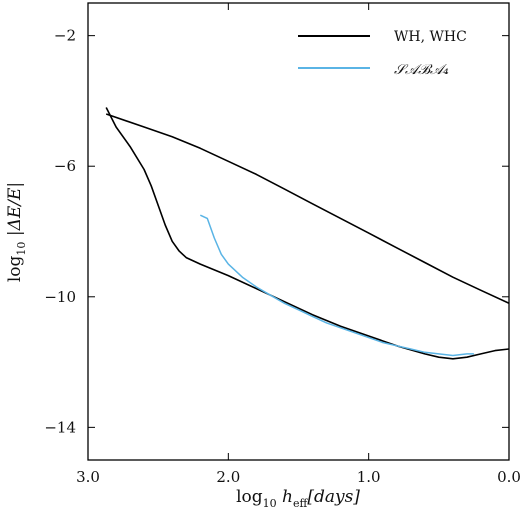 The height and width of the screenshot is (526, 520). Describe the element at coordinates (16, 232) in the screenshot. I see `y-axis-label: log10 |ΔE/E|` at that location.